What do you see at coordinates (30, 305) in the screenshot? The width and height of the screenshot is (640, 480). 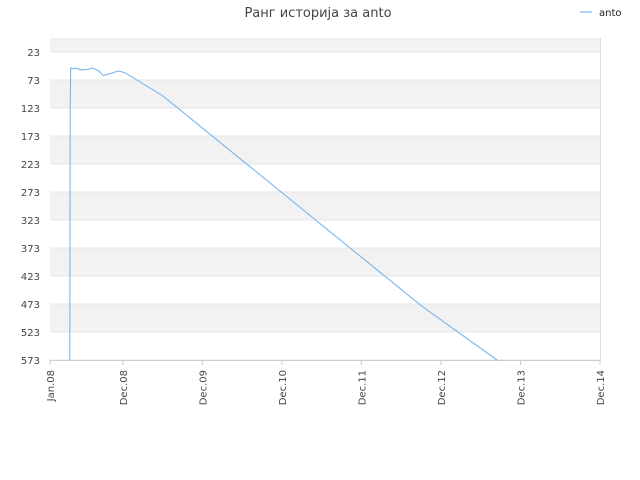 I see `y-tick-label: 473` at bounding box center [30, 305].